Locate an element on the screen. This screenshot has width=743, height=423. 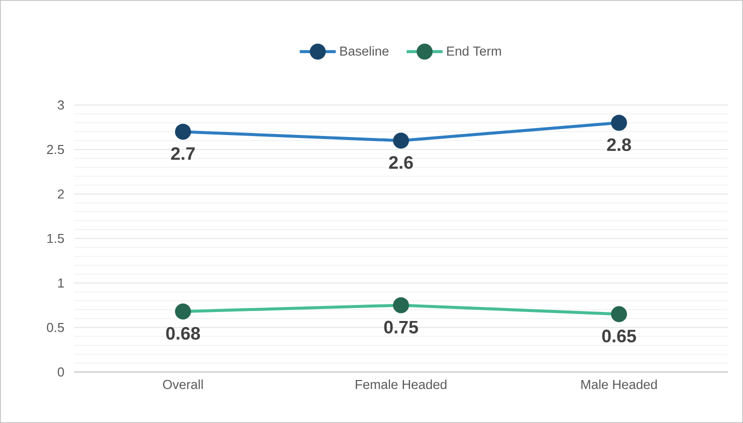
y-tick-label: 1.5 is located at coordinates (55, 239).